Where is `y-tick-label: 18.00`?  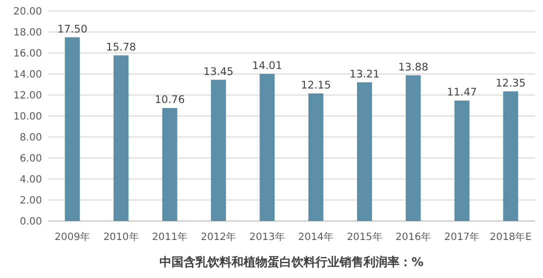 y-tick-label: 18.00 is located at coordinates (27, 33).